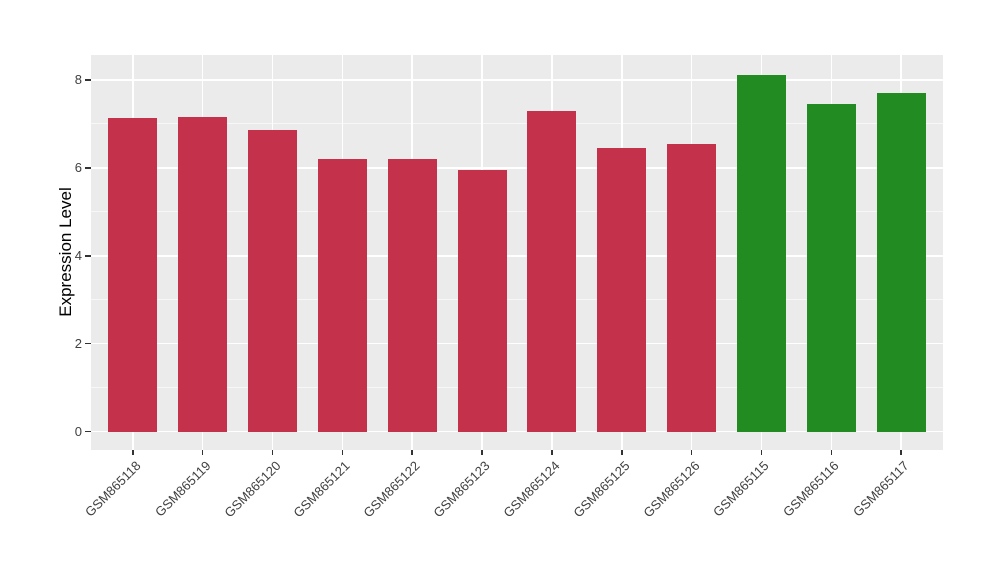 This screenshot has height=580, width=1000. I want to click on x-tick-label: GSM865126, so click(671, 489).